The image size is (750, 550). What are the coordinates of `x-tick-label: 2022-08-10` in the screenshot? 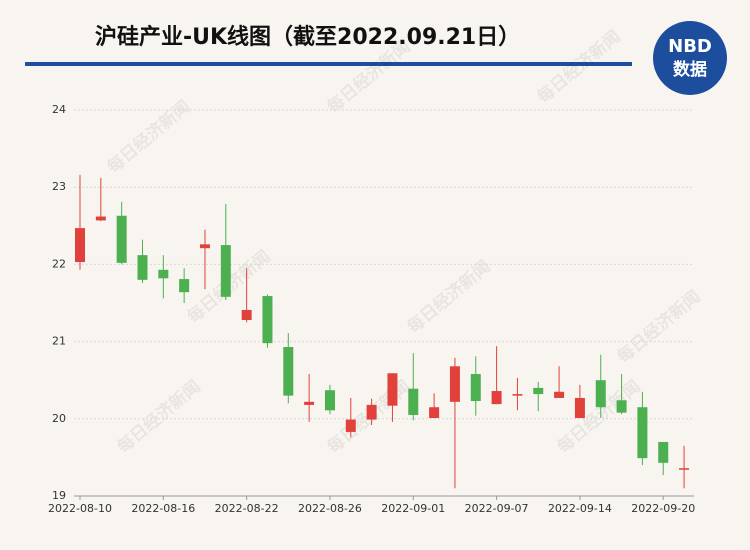 It's located at (80, 508).